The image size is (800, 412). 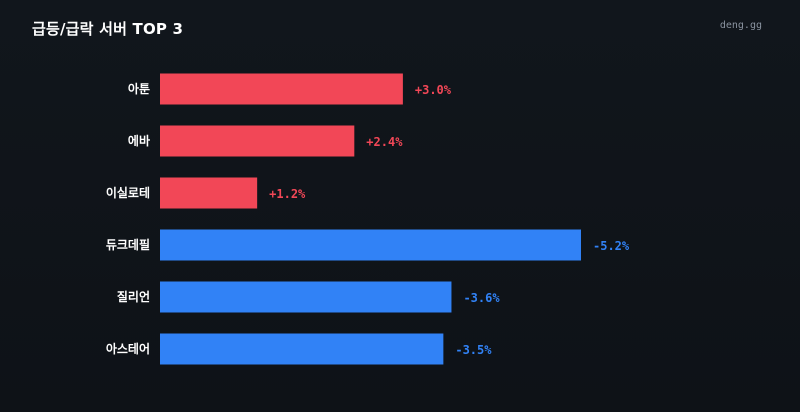 I want to click on value-label: -3.5%, so click(x=473, y=350).